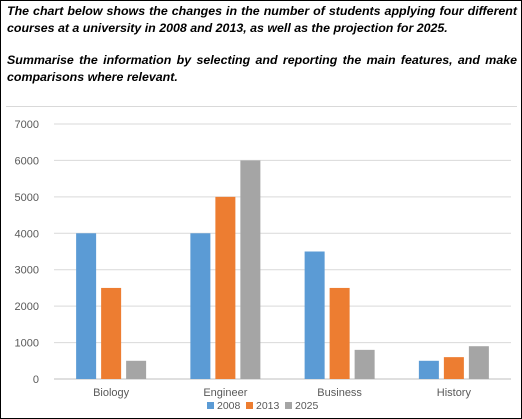  Describe the element at coordinates (339, 393) in the screenshot. I see `x-tick-label: Business` at that location.